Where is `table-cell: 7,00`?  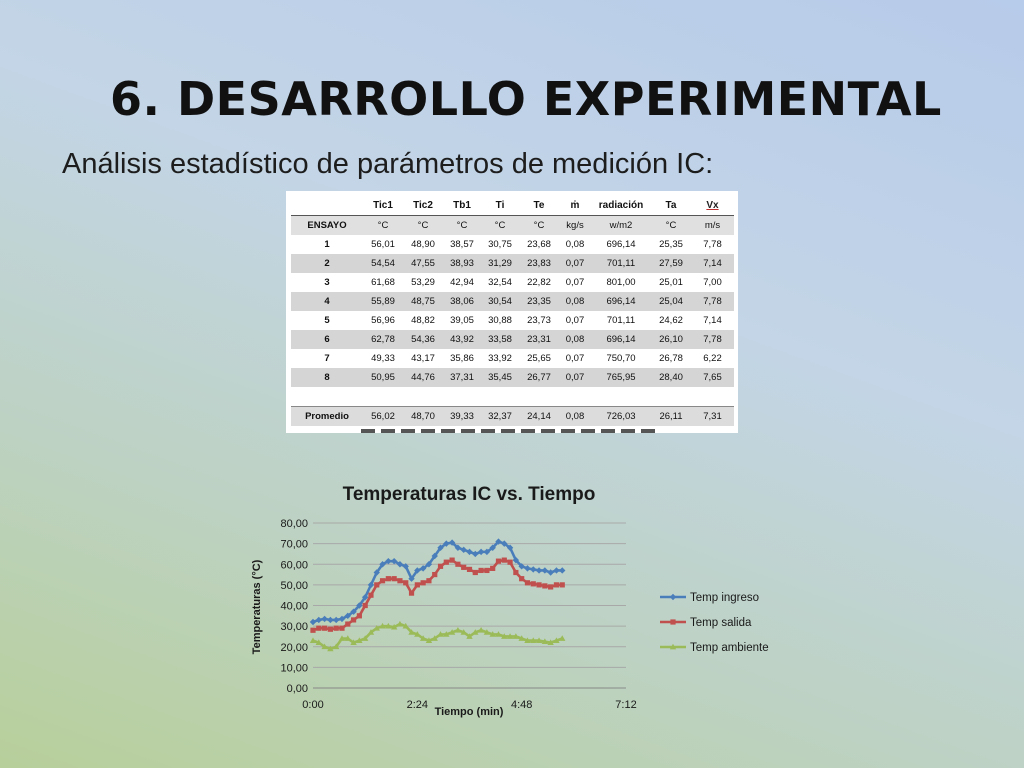
table-cell: 7,00 is located at coordinates (712, 282).